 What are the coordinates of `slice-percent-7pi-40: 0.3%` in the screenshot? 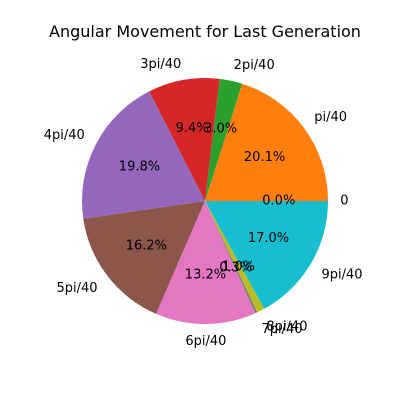 It's located at (235, 268).